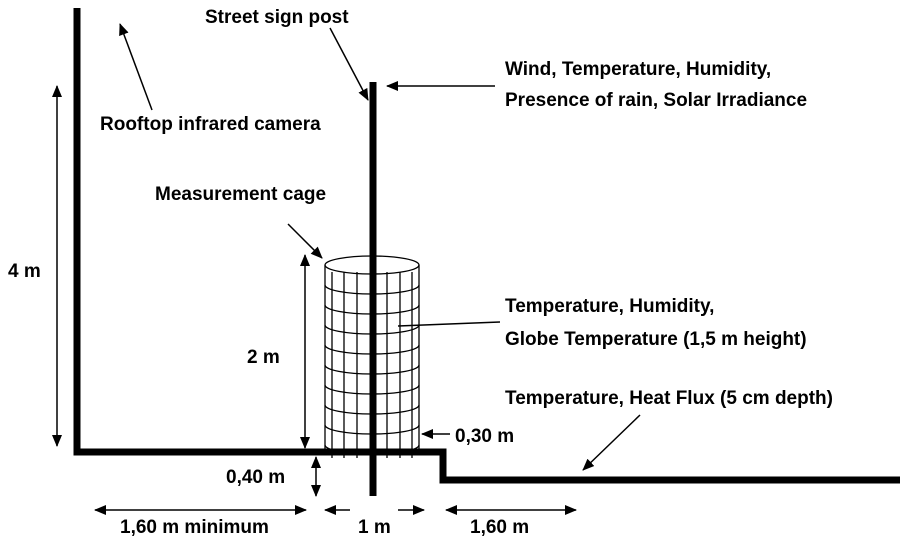  What do you see at coordinates (263, 357) in the screenshot?
I see `dimension: 2 m` at bounding box center [263, 357].